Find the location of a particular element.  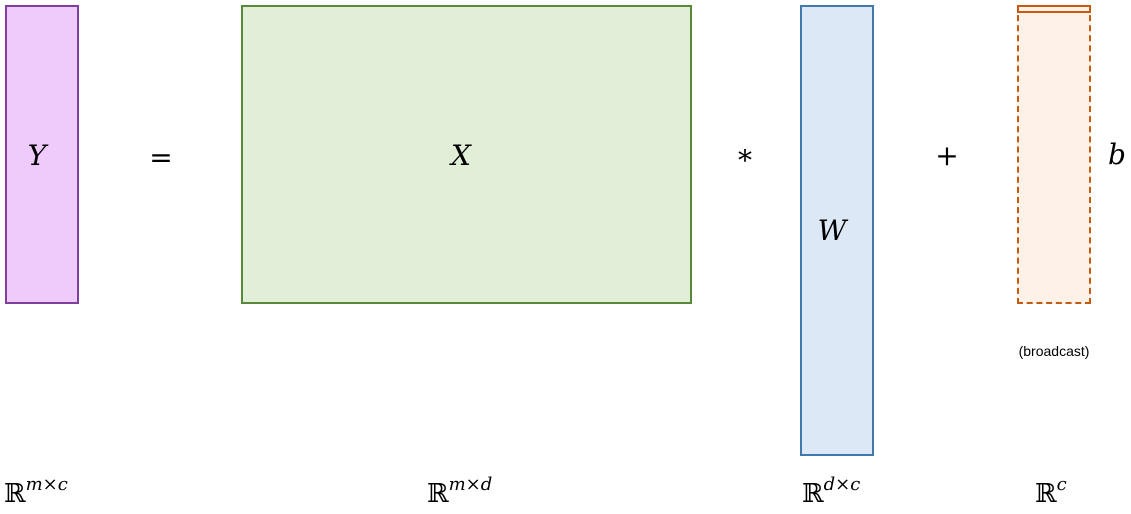

dimension-x-base: ℝ is located at coordinates (438, 494).